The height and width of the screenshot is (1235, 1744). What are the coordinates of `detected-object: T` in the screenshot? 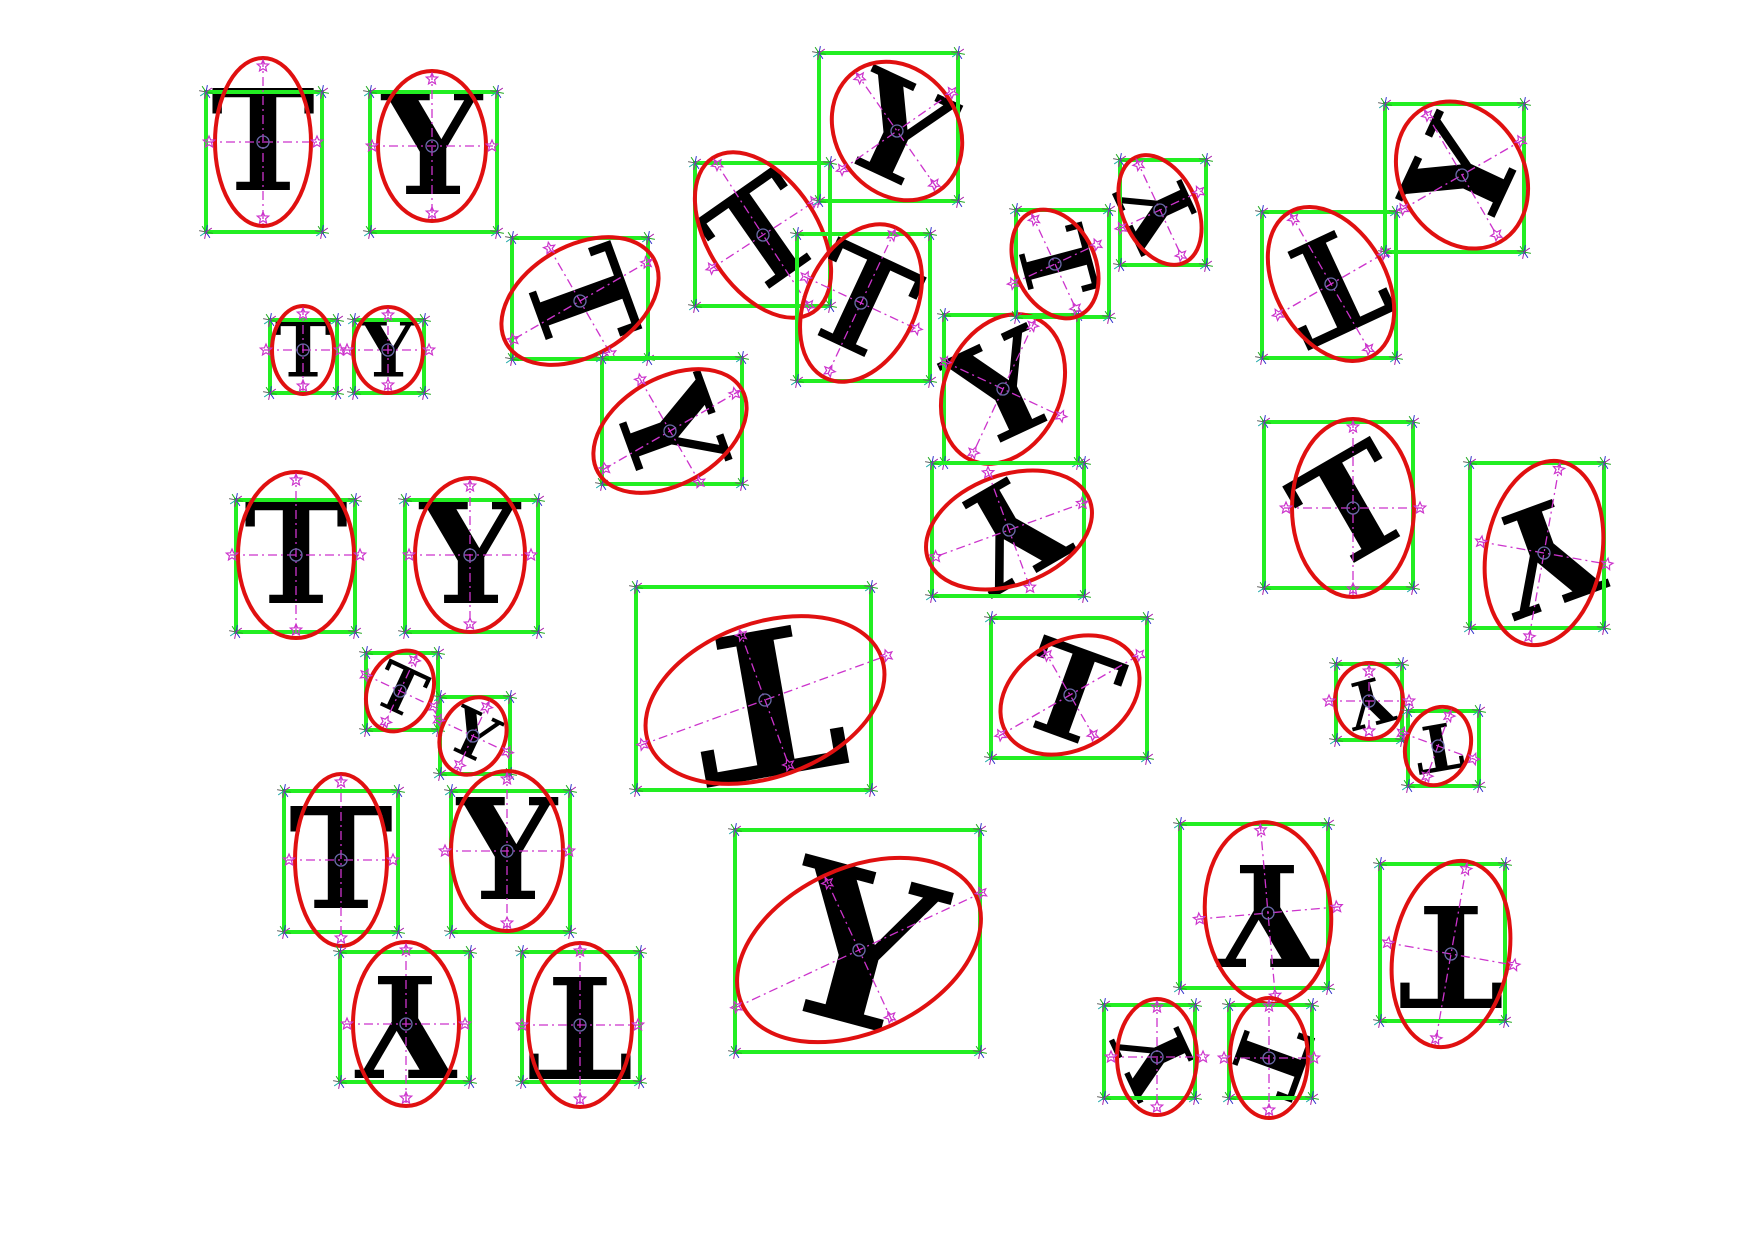 It's located at (341, 860).